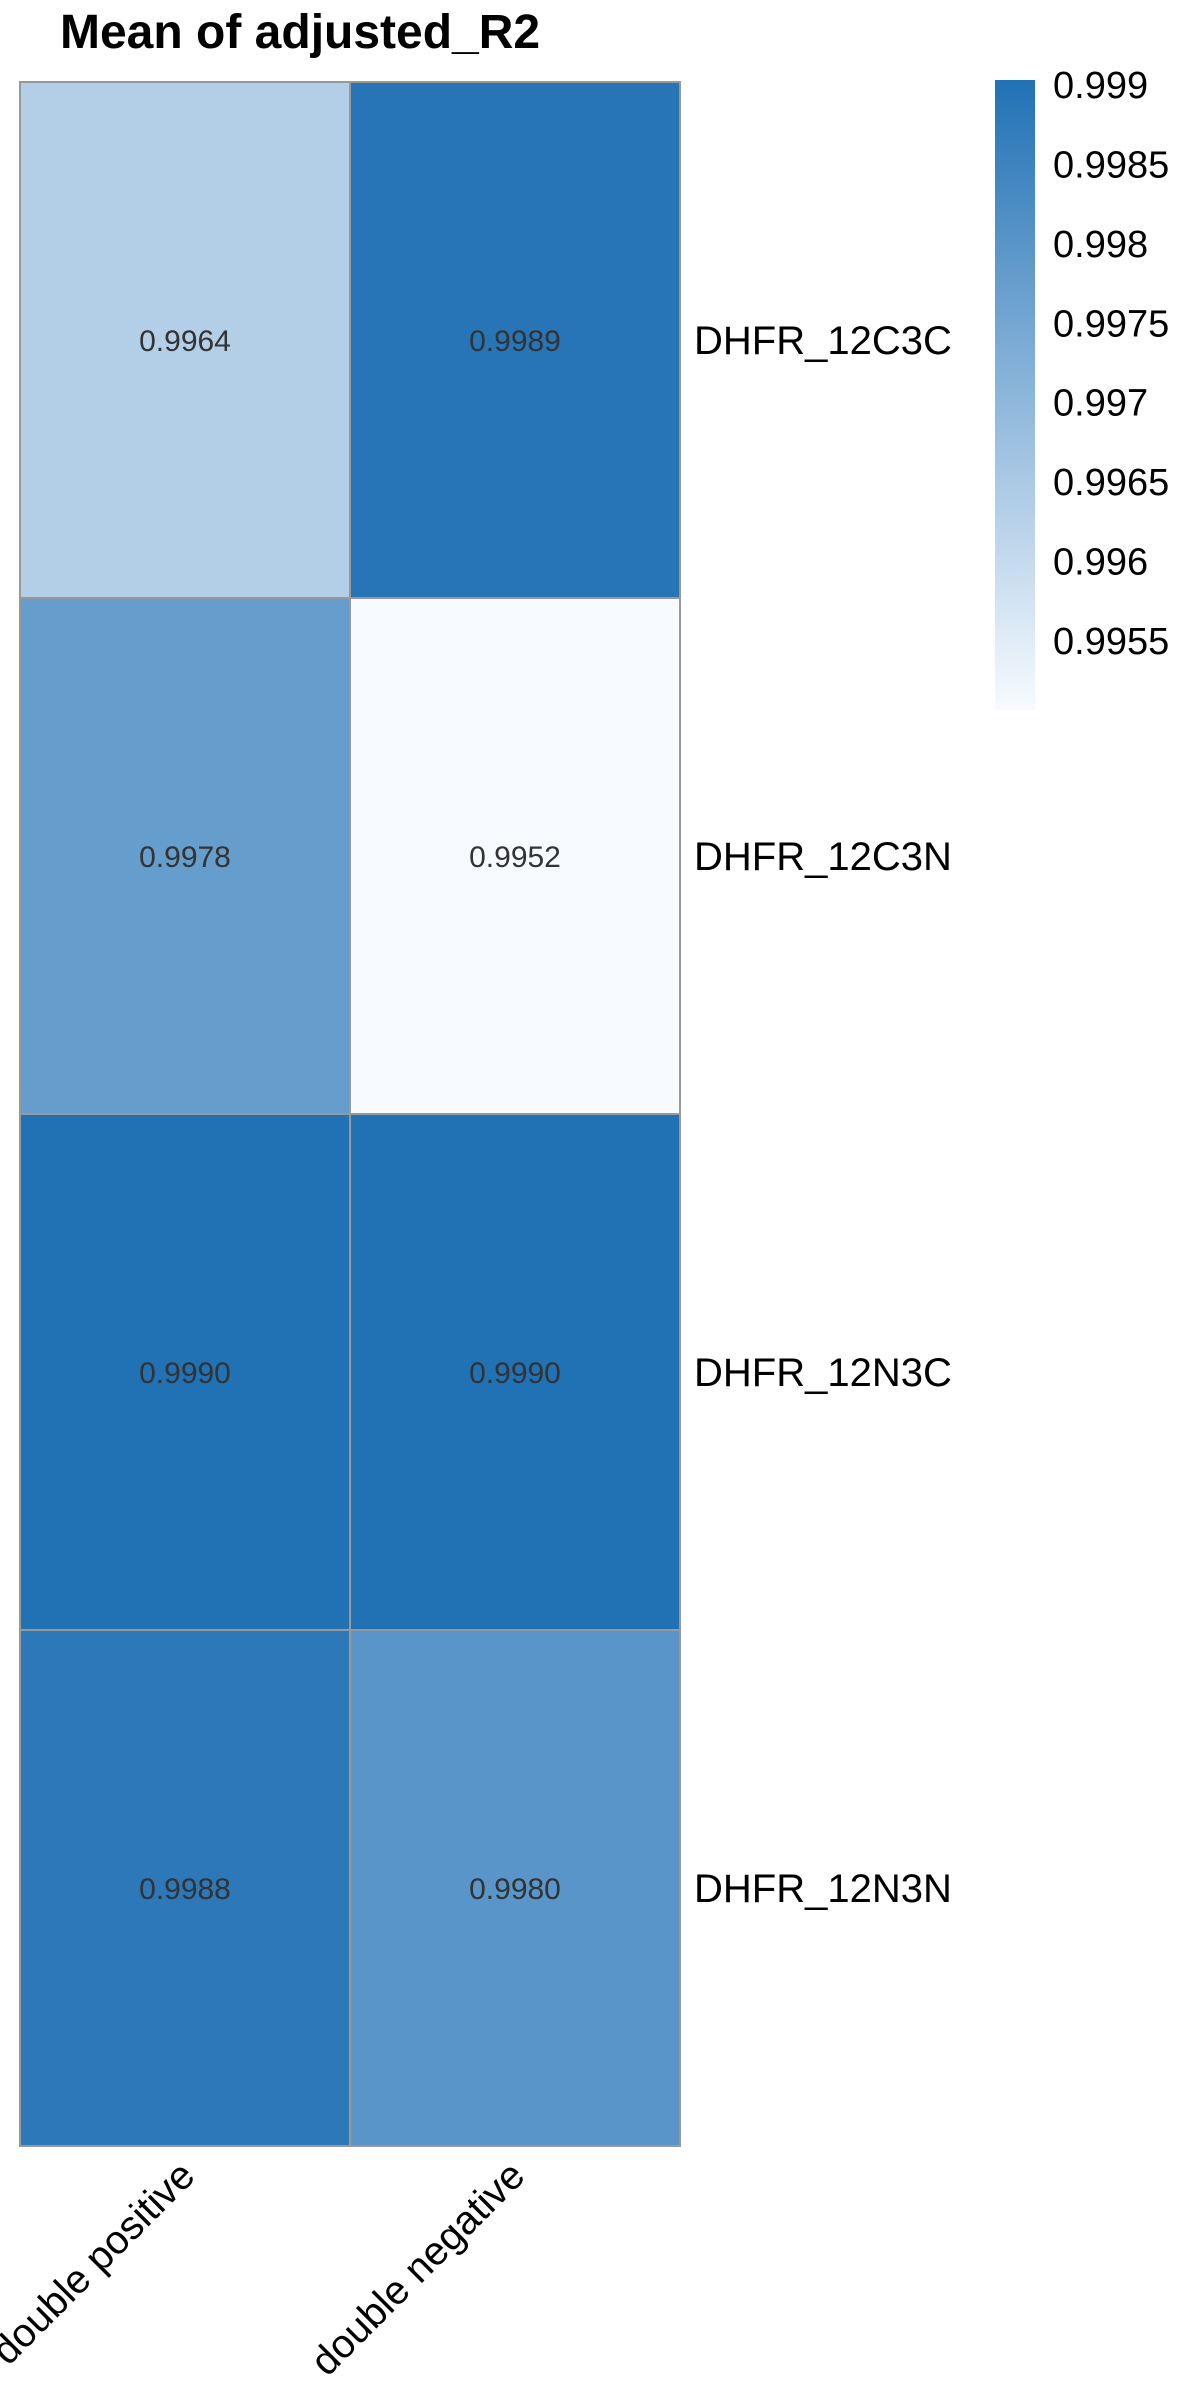  Describe the element at coordinates (1100, 86) in the screenshot. I see `legend-tick-label: 0.999` at that location.